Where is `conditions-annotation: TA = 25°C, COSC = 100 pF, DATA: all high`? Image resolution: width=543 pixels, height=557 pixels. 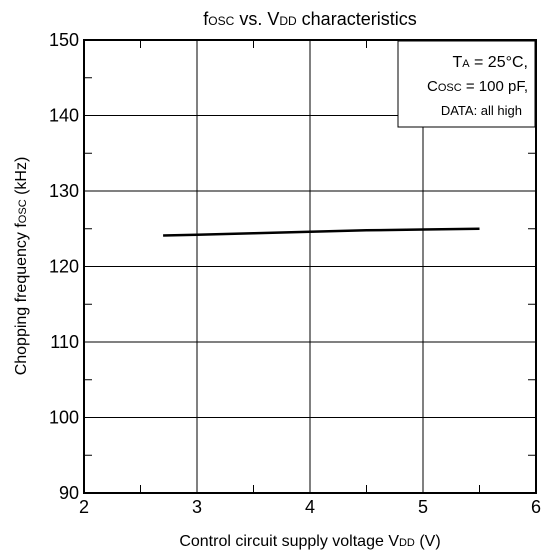 conditions-annotation: TA = 25°C, COSC = 100 pF, DATA: all high is located at coordinates (466, 84).